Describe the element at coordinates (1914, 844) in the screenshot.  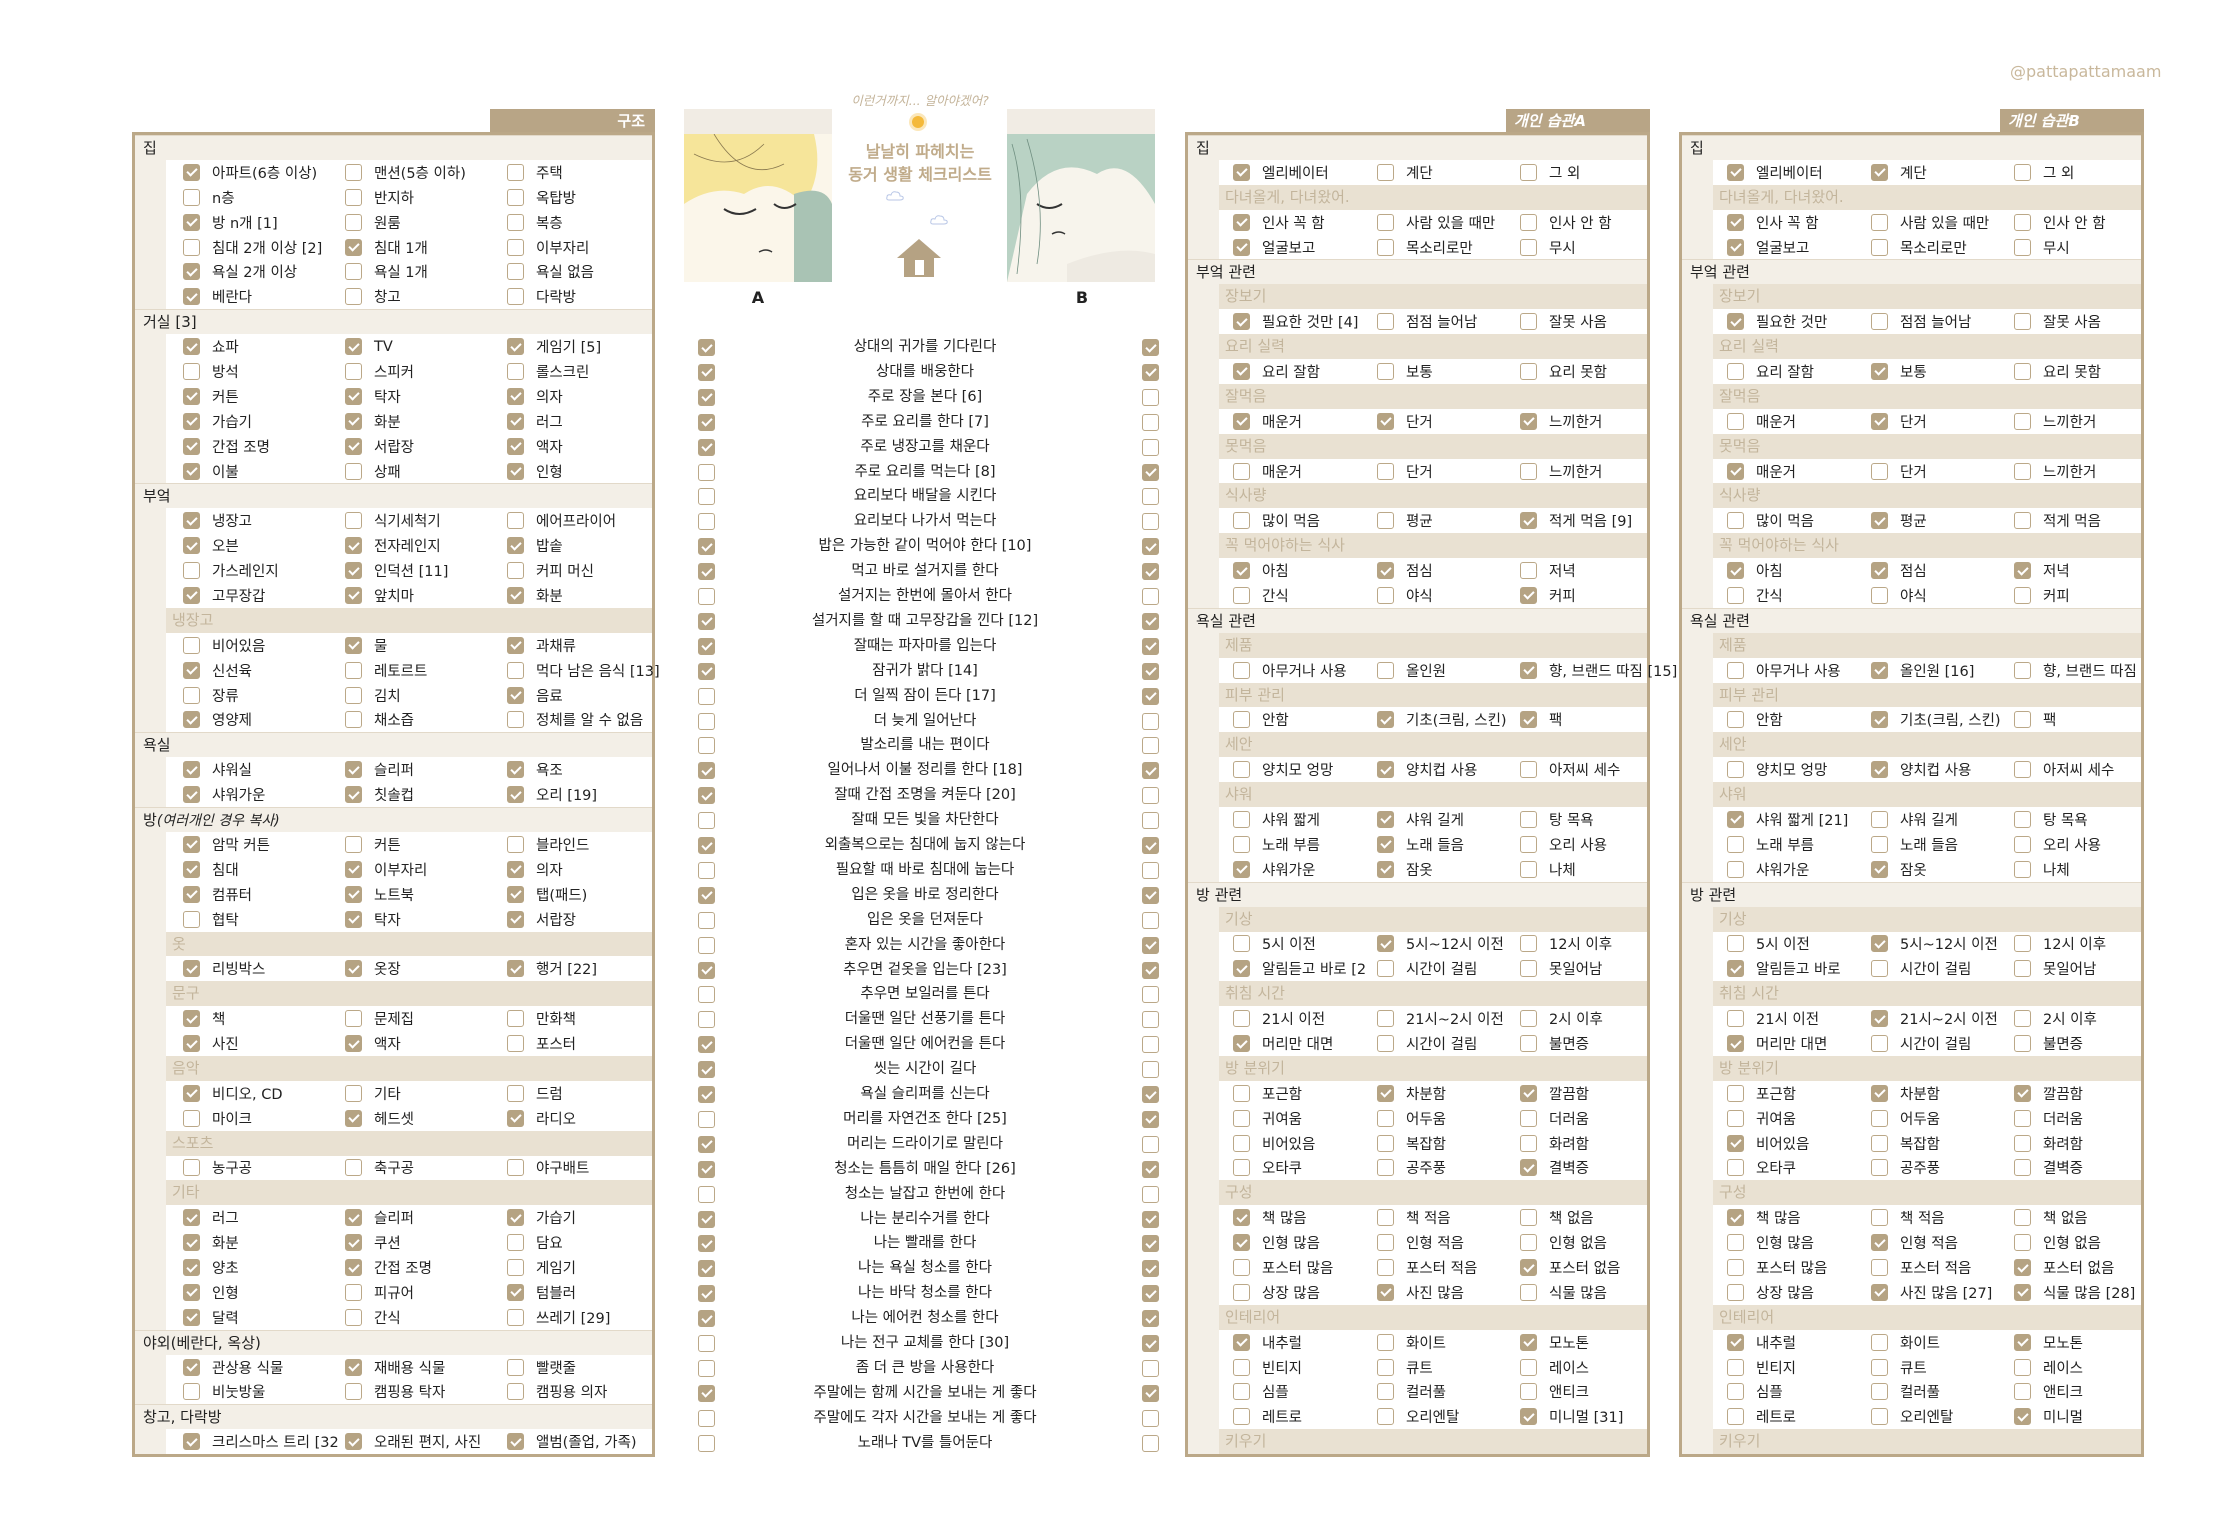
I see `checklist-item: 노래 들음` at that location.